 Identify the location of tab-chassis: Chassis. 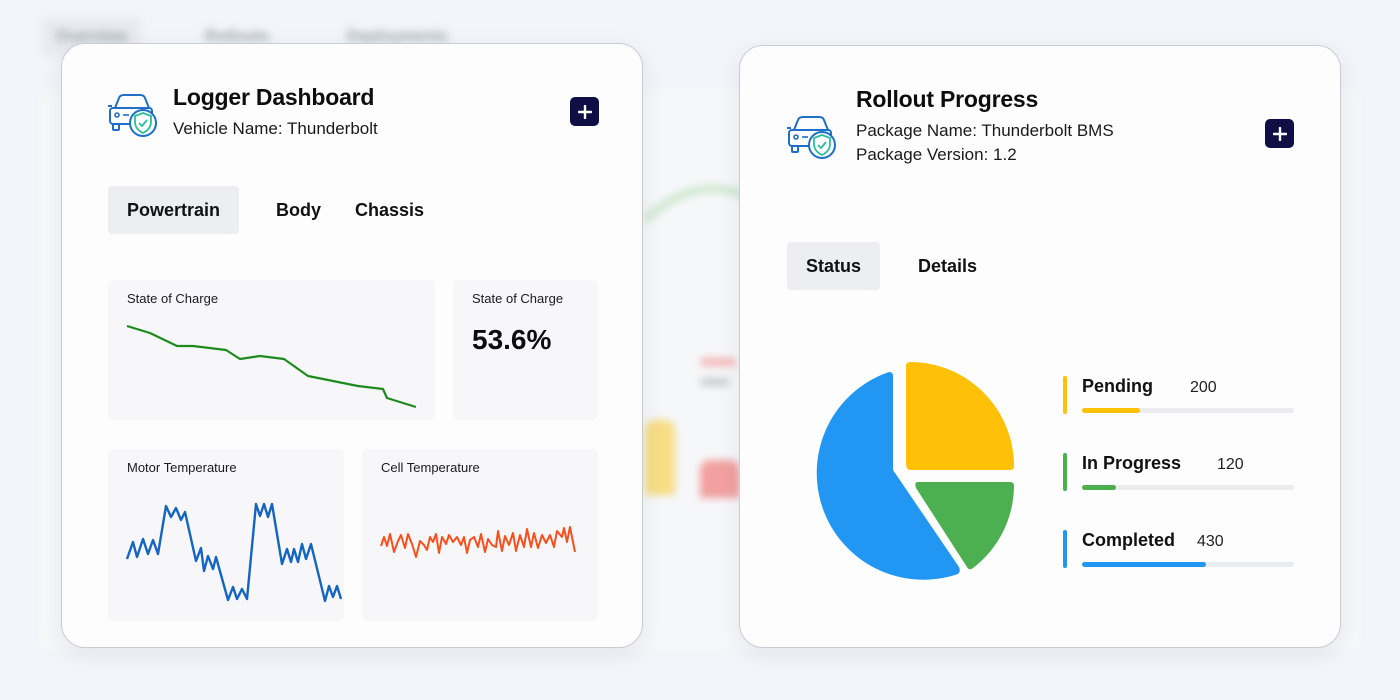
(390, 209).